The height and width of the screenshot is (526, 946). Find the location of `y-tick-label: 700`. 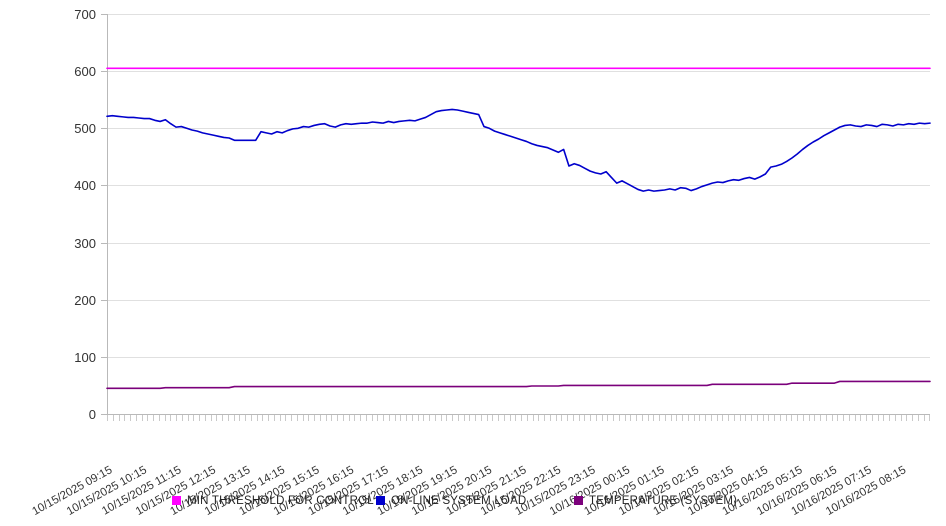

y-tick-label: 700 is located at coordinates (85, 14).